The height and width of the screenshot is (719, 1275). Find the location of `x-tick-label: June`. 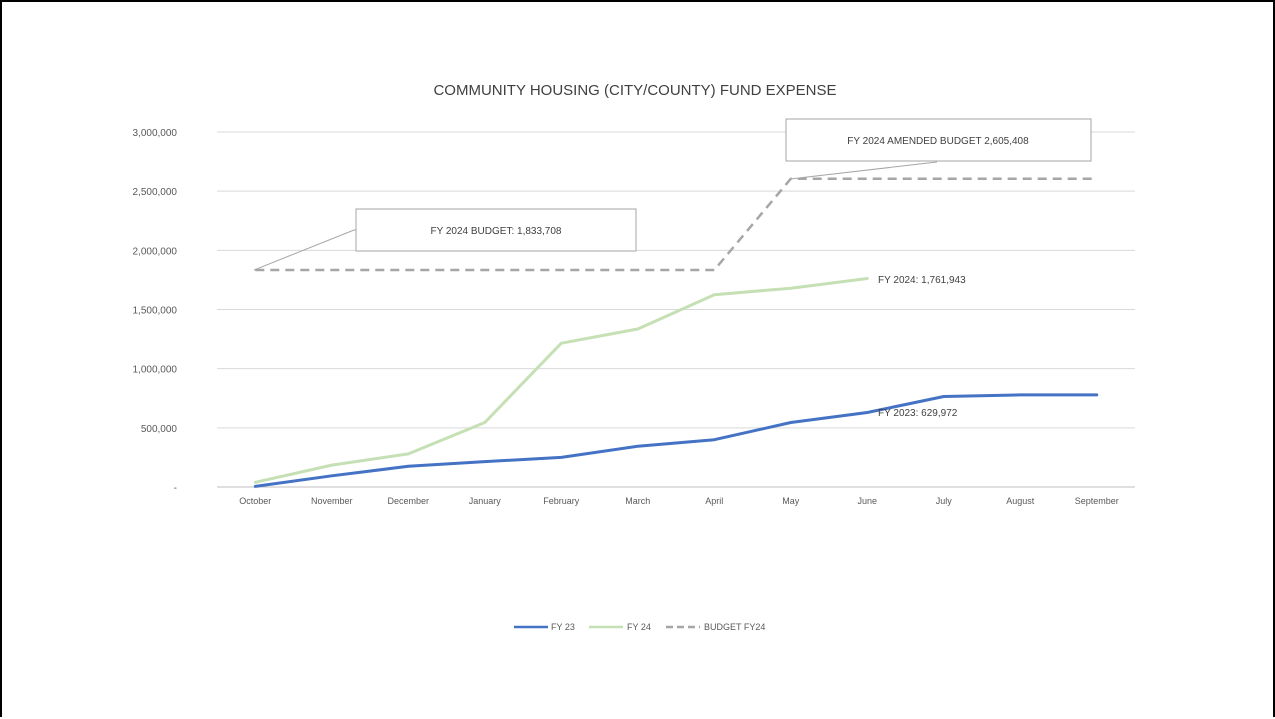

x-tick-label: June is located at coordinates (867, 501).